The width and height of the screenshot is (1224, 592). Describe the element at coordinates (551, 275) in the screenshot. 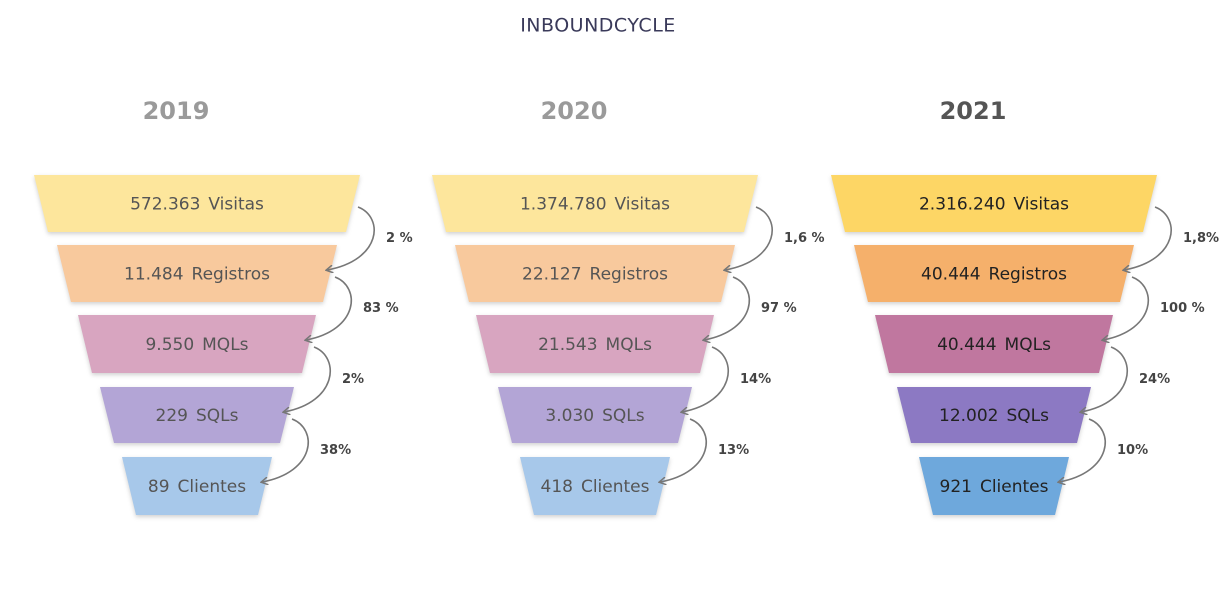

I see `stage-value: 22.127` at that location.